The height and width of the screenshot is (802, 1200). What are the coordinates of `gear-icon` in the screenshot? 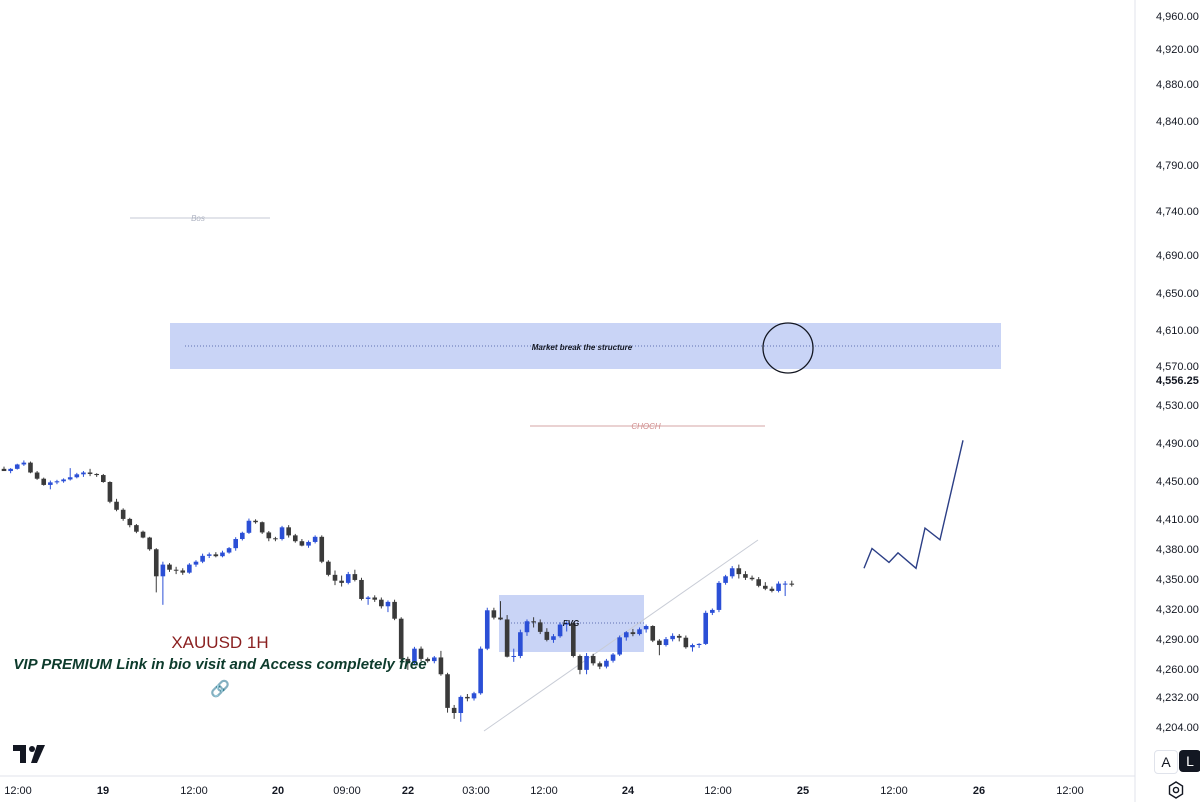 It's located at (1176, 790).